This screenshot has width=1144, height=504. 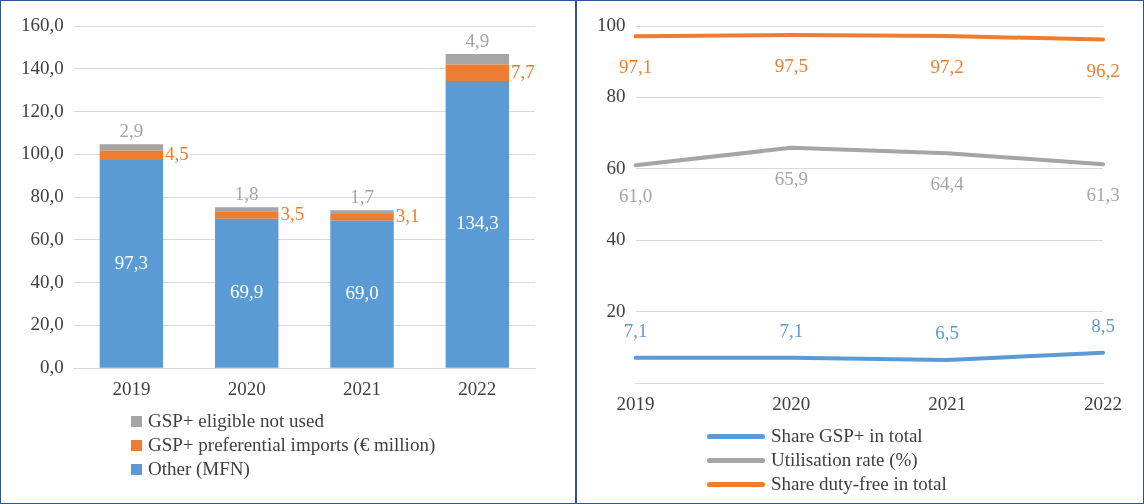 What do you see at coordinates (1103, 70) in the screenshot?
I see `data-label: 96,2` at bounding box center [1103, 70].